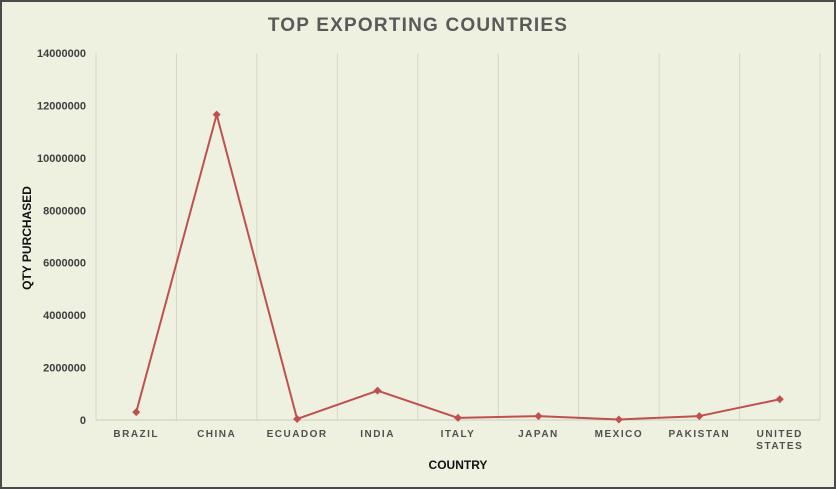  Describe the element at coordinates (27, 238) in the screenshot. I see `y-axis-label: QTY PURCHASED` at that location.